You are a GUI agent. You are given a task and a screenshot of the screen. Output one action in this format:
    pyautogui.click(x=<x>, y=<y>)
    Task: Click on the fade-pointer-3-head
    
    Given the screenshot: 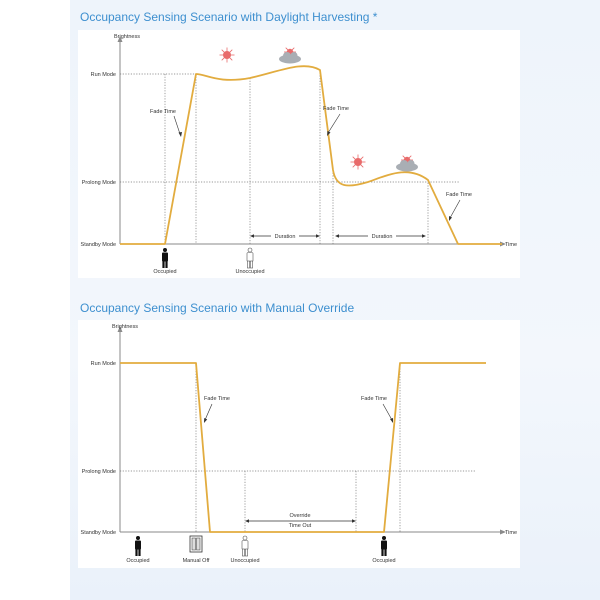 What is the action you would take?
    pyautogui.click(x=450, y=218)
    